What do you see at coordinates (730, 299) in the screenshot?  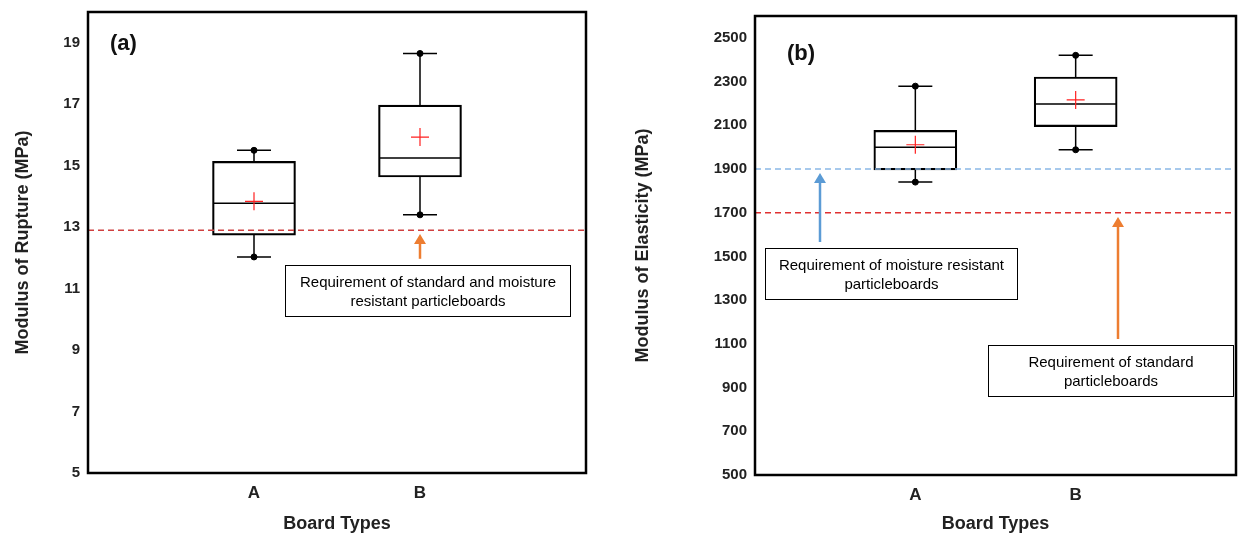 I see `y-tick-label: 1300` at bounding box center [730, 299].